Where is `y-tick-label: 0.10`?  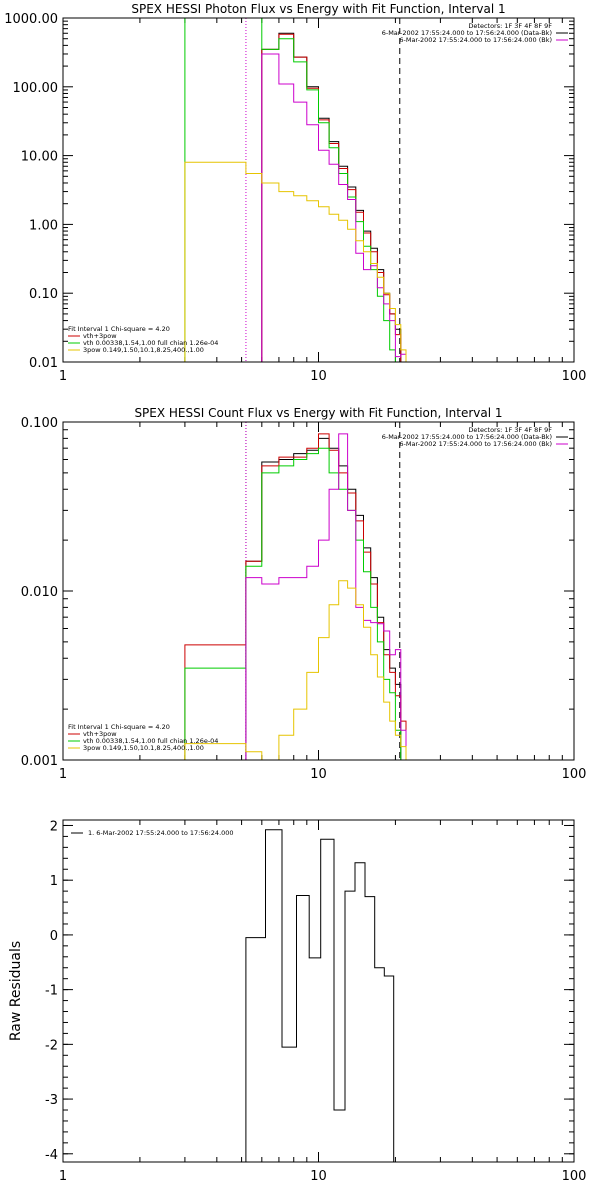 y-tick-label: 0.10 is located at coordinates (43, 294).